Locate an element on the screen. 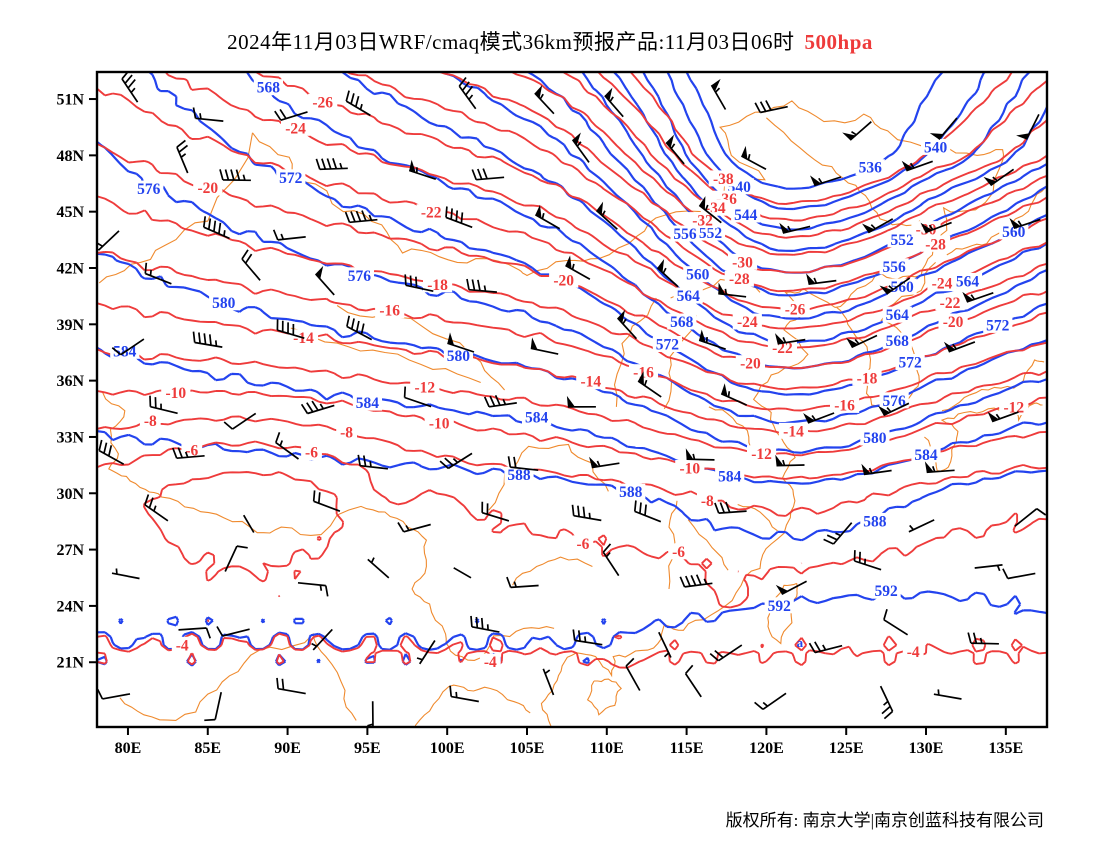 This screenshot has width=1100, height=850. height-contour-label: 572 is located at coordinates (998, 325).